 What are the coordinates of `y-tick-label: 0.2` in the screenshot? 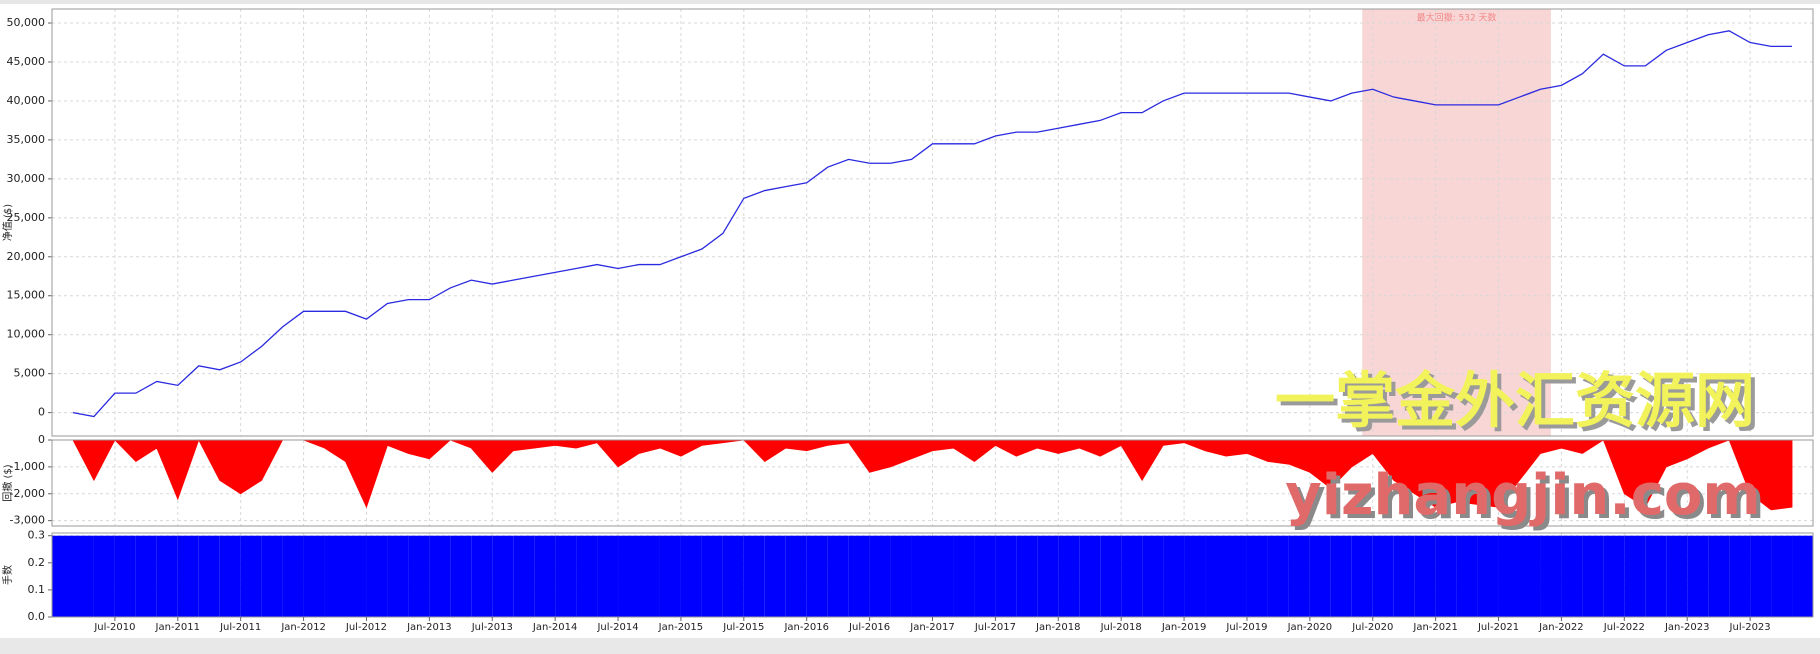 It's located at (37, 562).